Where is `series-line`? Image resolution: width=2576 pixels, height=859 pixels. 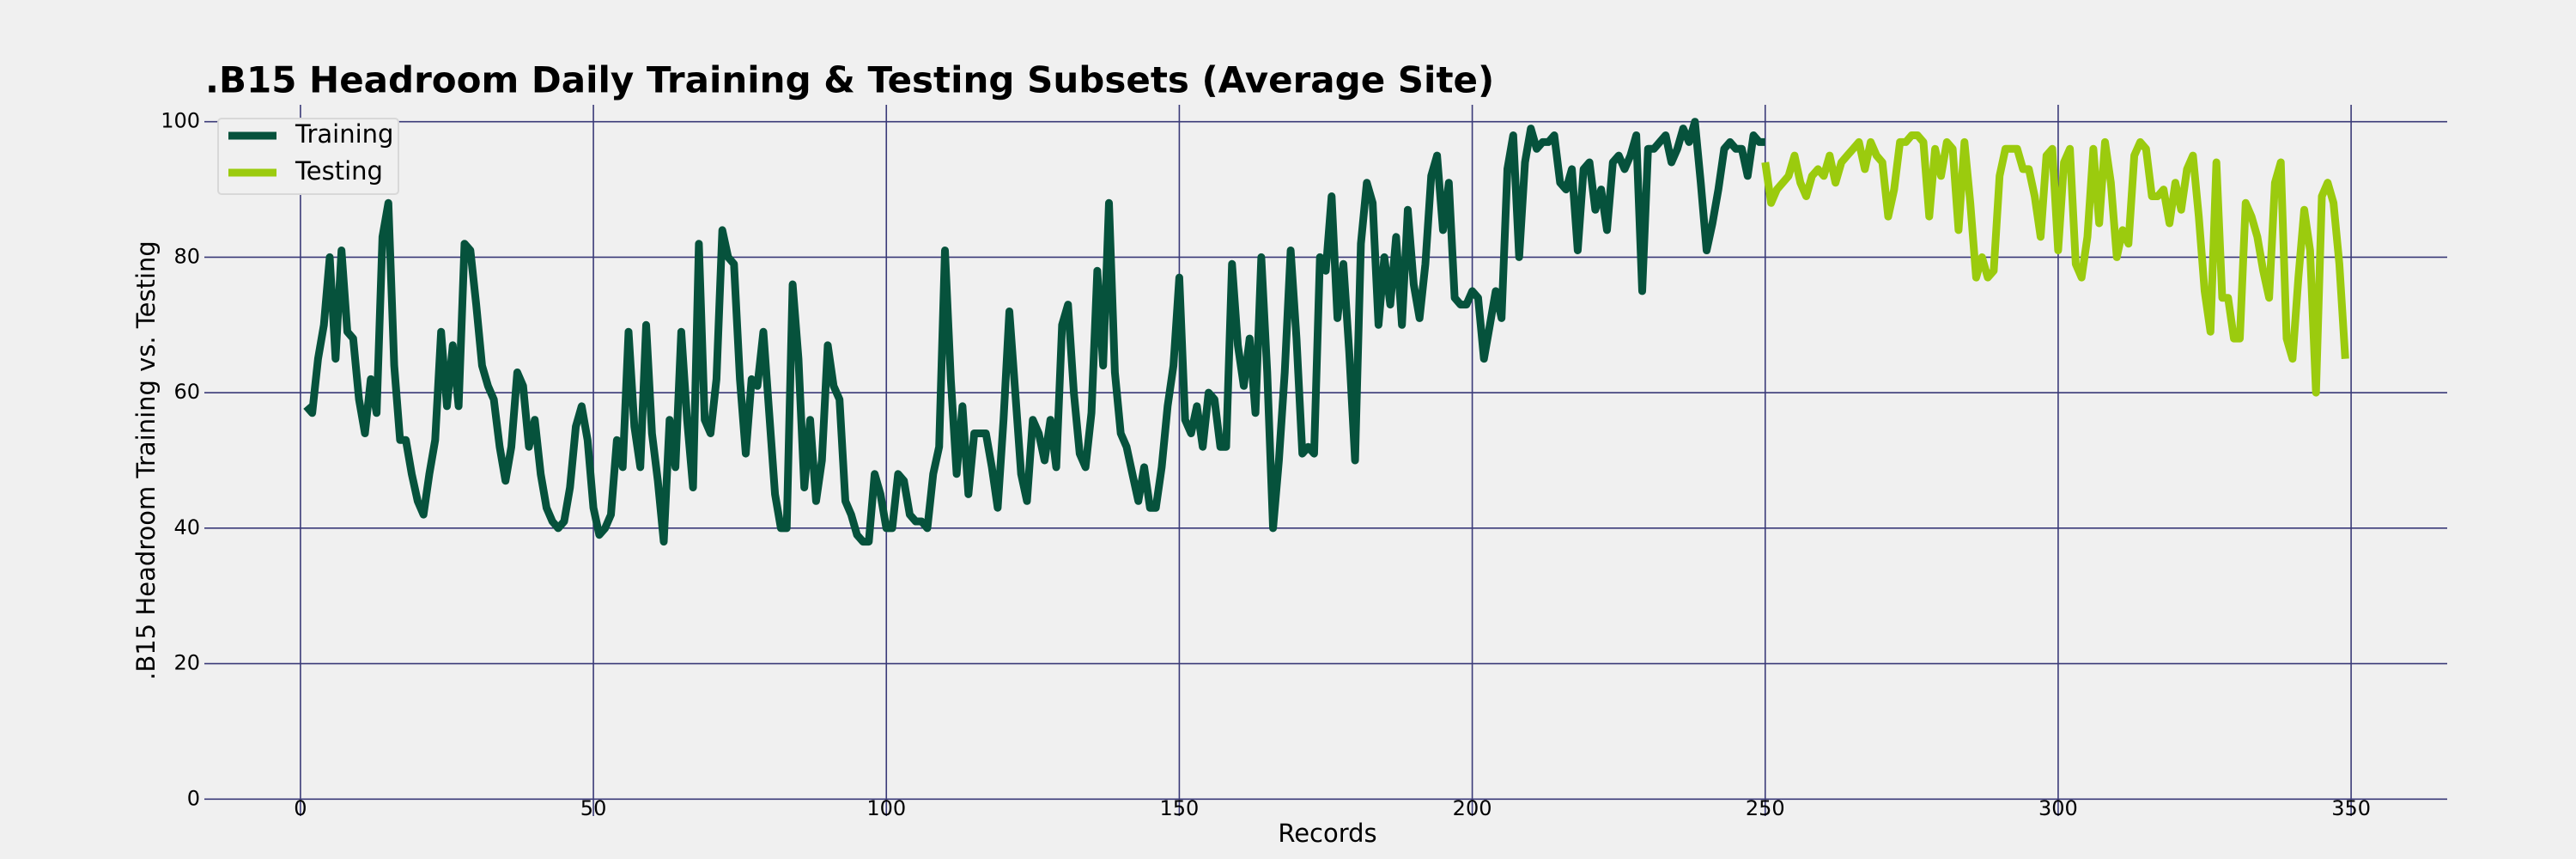 series-line is located at coordinates (2055, 264).